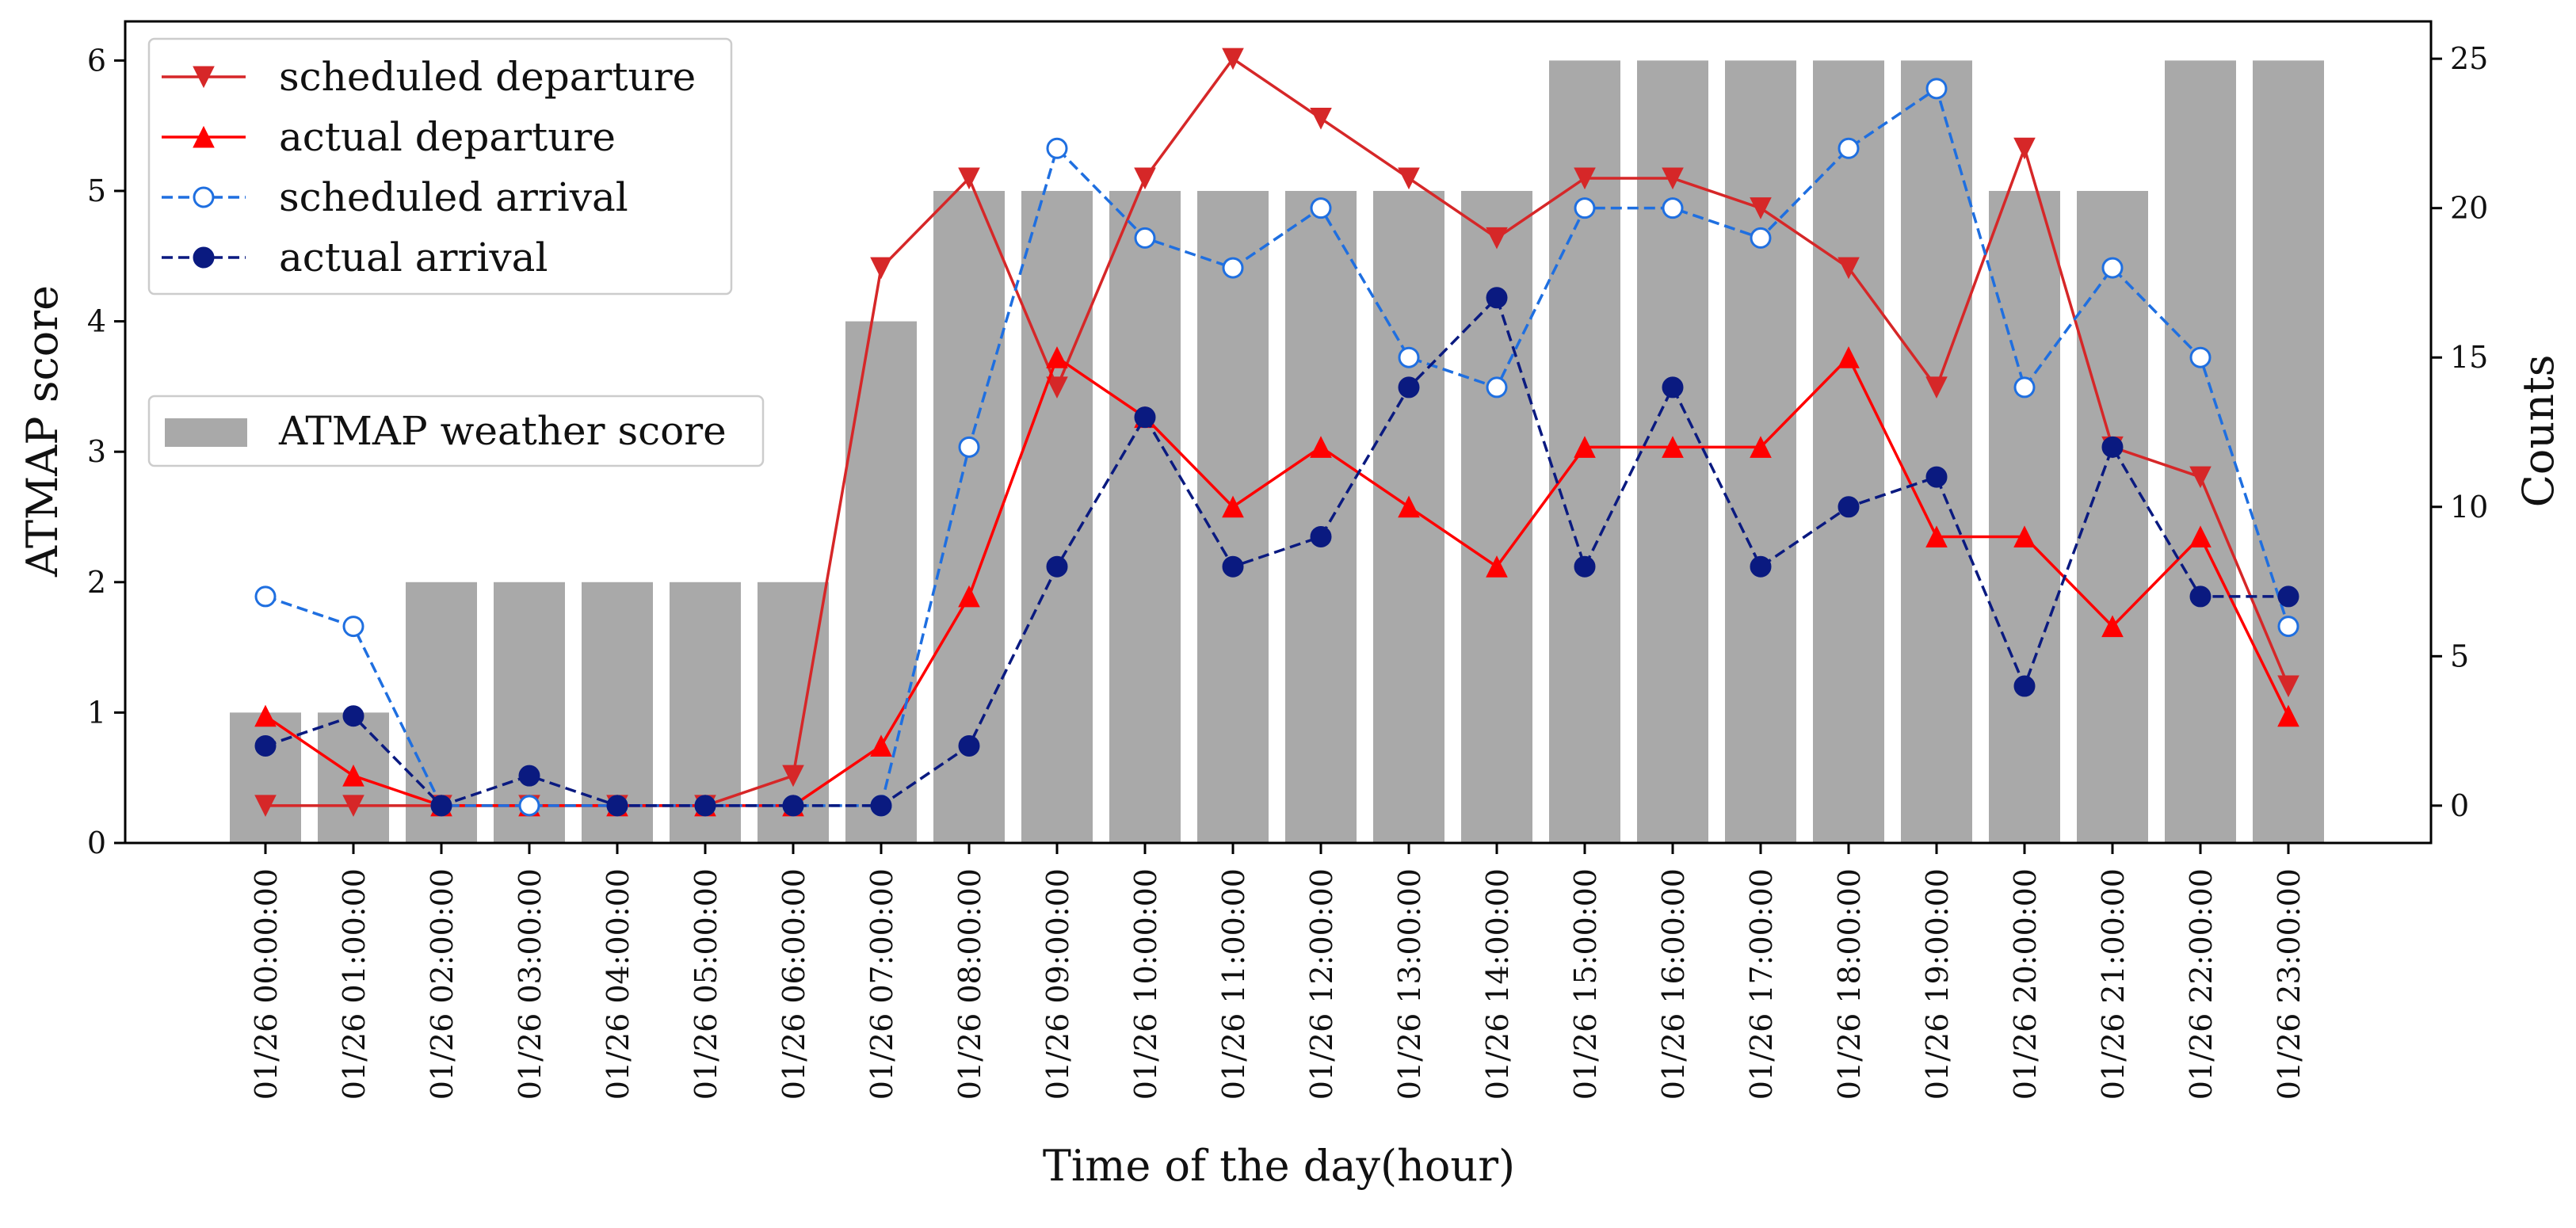  I want to click on legend-lower: ATMAP weather score, so click(456, 431).